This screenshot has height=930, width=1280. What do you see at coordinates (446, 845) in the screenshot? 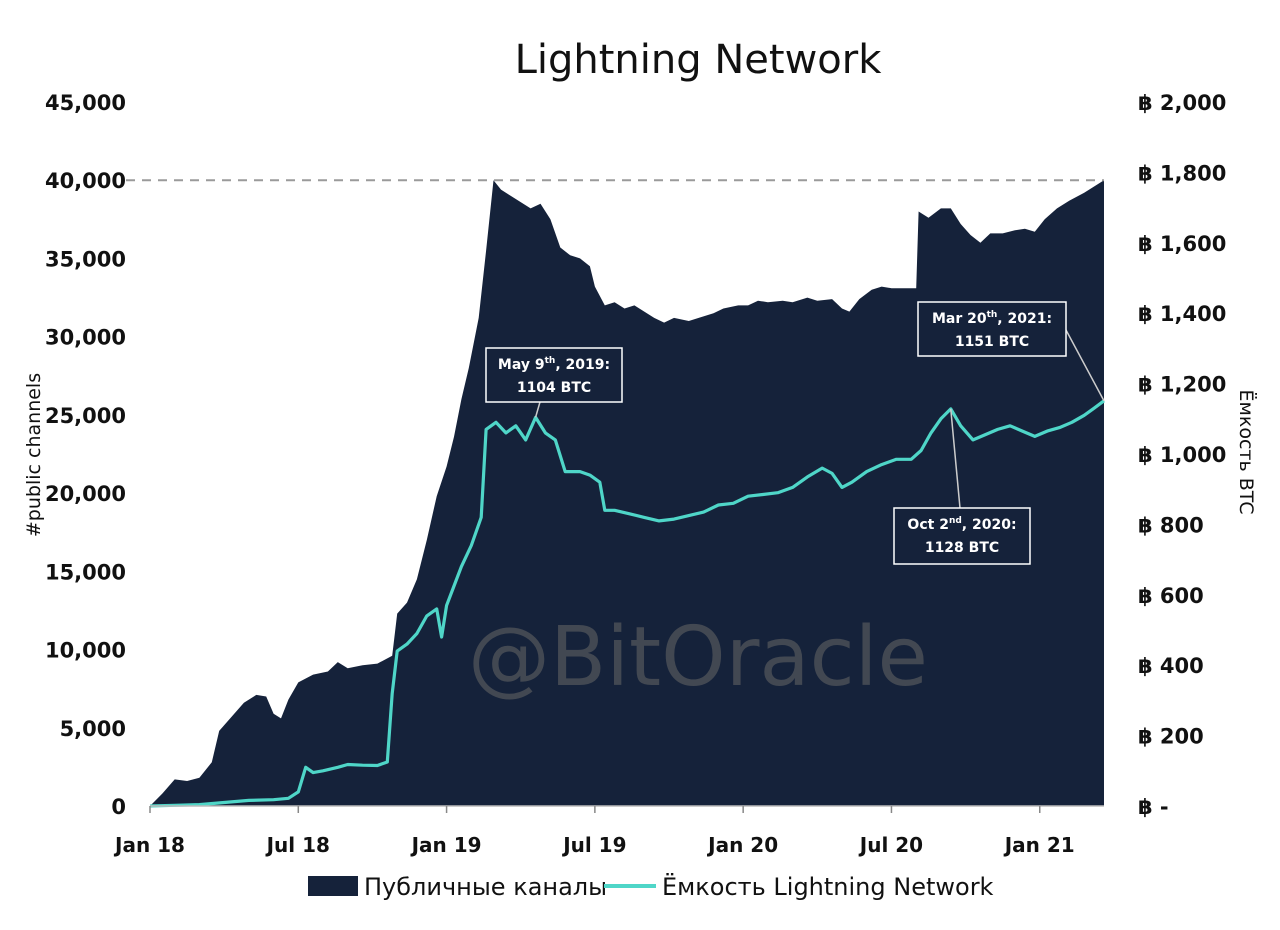
I see `x-tick-label: Jan 19` at bounding box center [446, 845].